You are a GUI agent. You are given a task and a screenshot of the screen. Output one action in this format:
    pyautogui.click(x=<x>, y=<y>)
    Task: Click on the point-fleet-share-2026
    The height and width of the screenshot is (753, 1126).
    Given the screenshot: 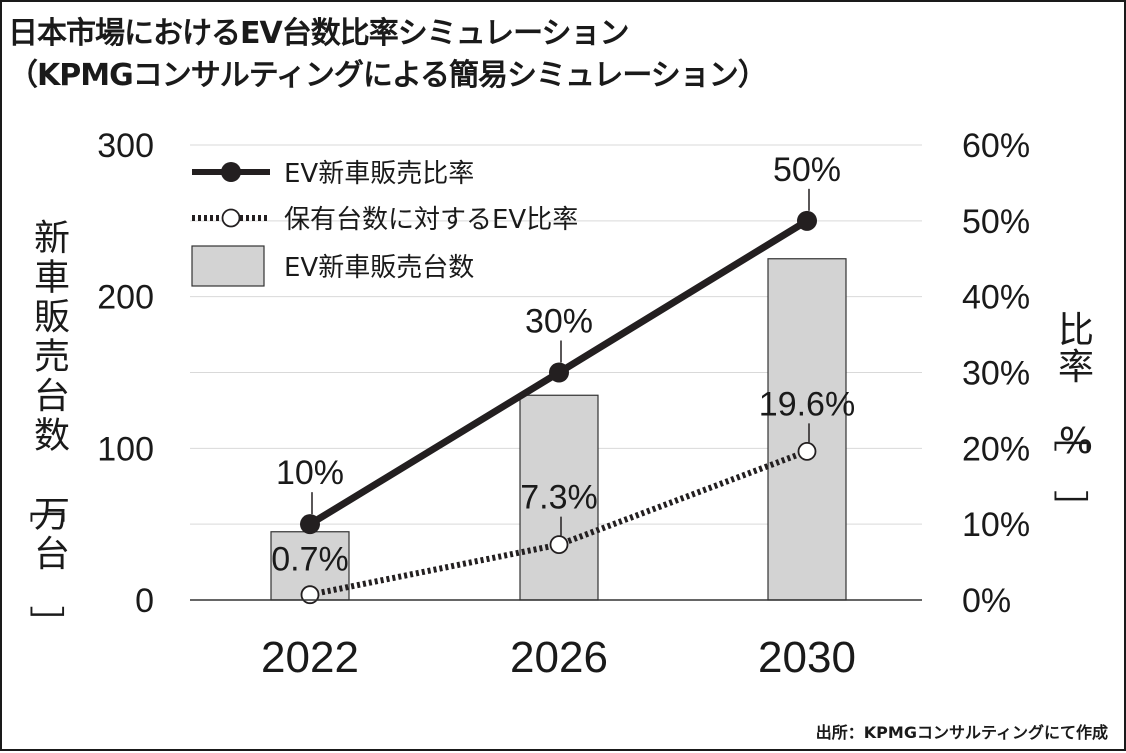 What is the action you would take?
    pyautogui.click(x=559, y=545)
    